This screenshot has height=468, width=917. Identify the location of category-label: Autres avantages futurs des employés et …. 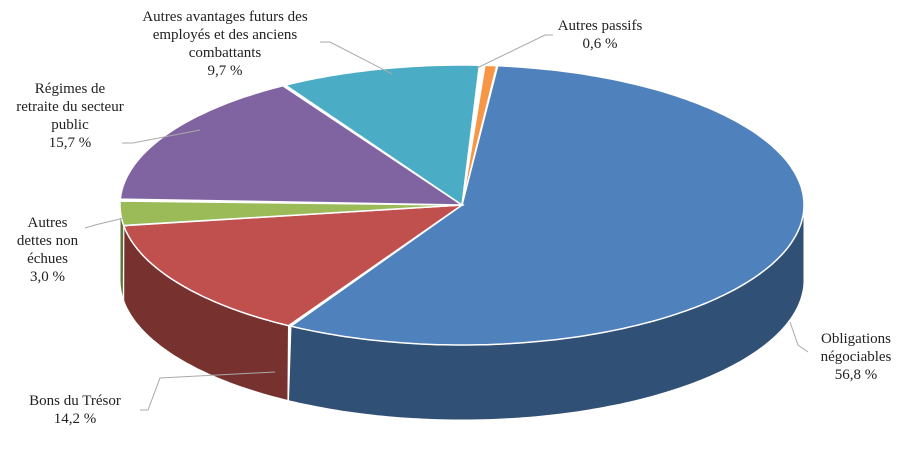
(225, 35).